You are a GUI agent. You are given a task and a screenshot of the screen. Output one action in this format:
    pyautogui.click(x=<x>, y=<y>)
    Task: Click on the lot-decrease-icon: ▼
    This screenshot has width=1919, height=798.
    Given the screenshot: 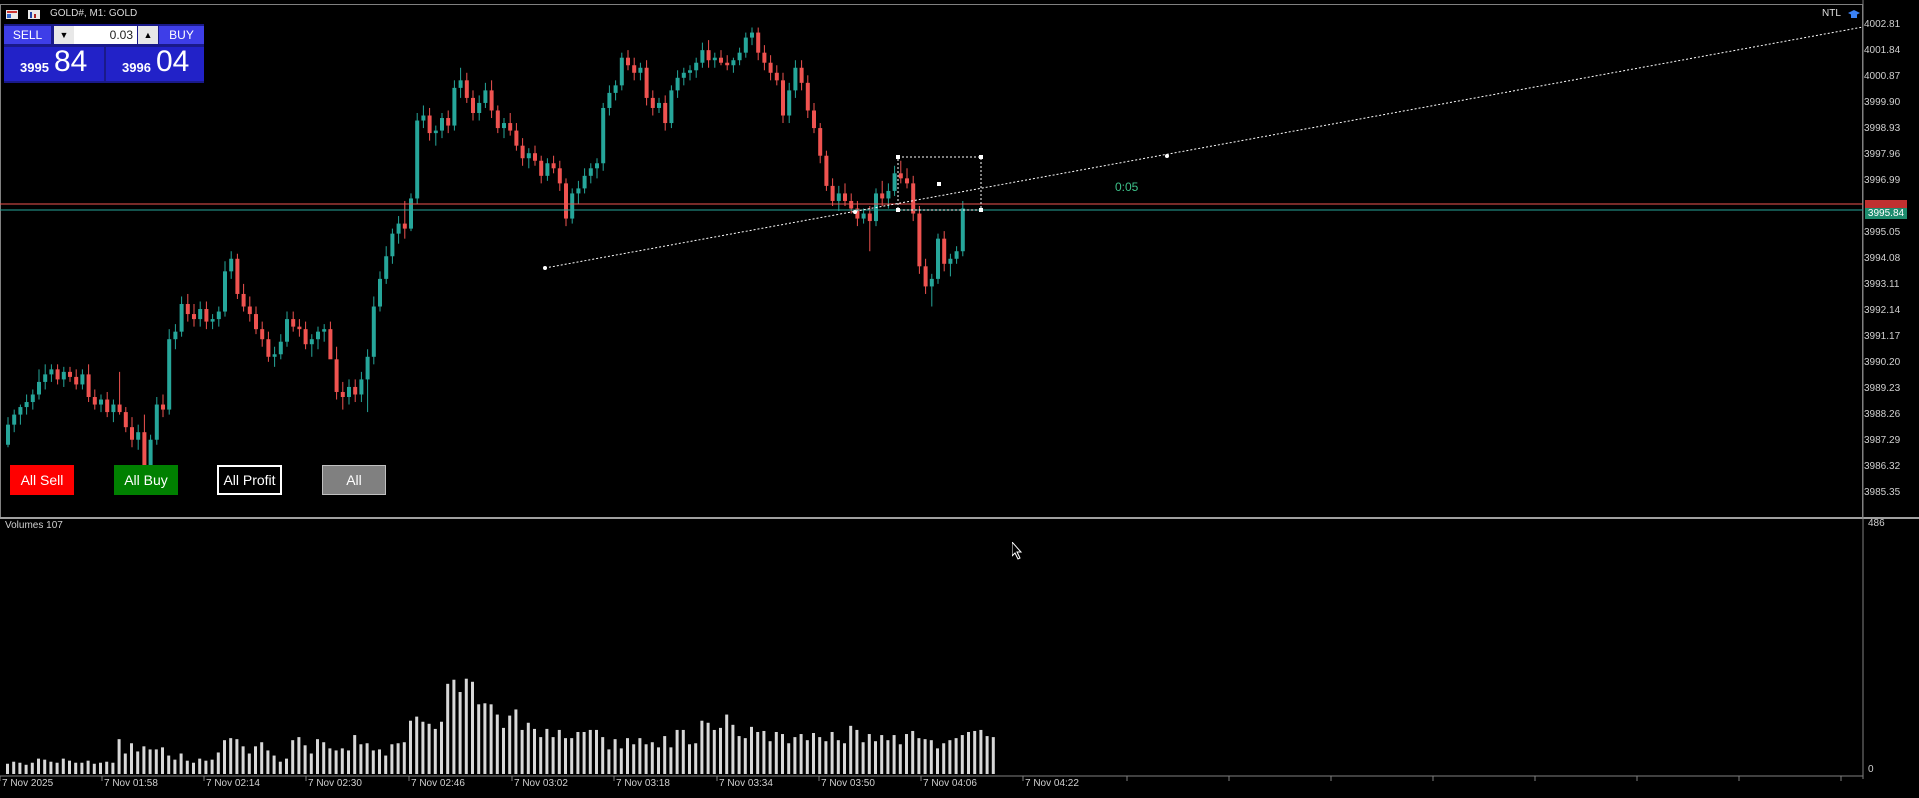 What is the action you would take?
    pyautogui.click(x=64, y=35)
    